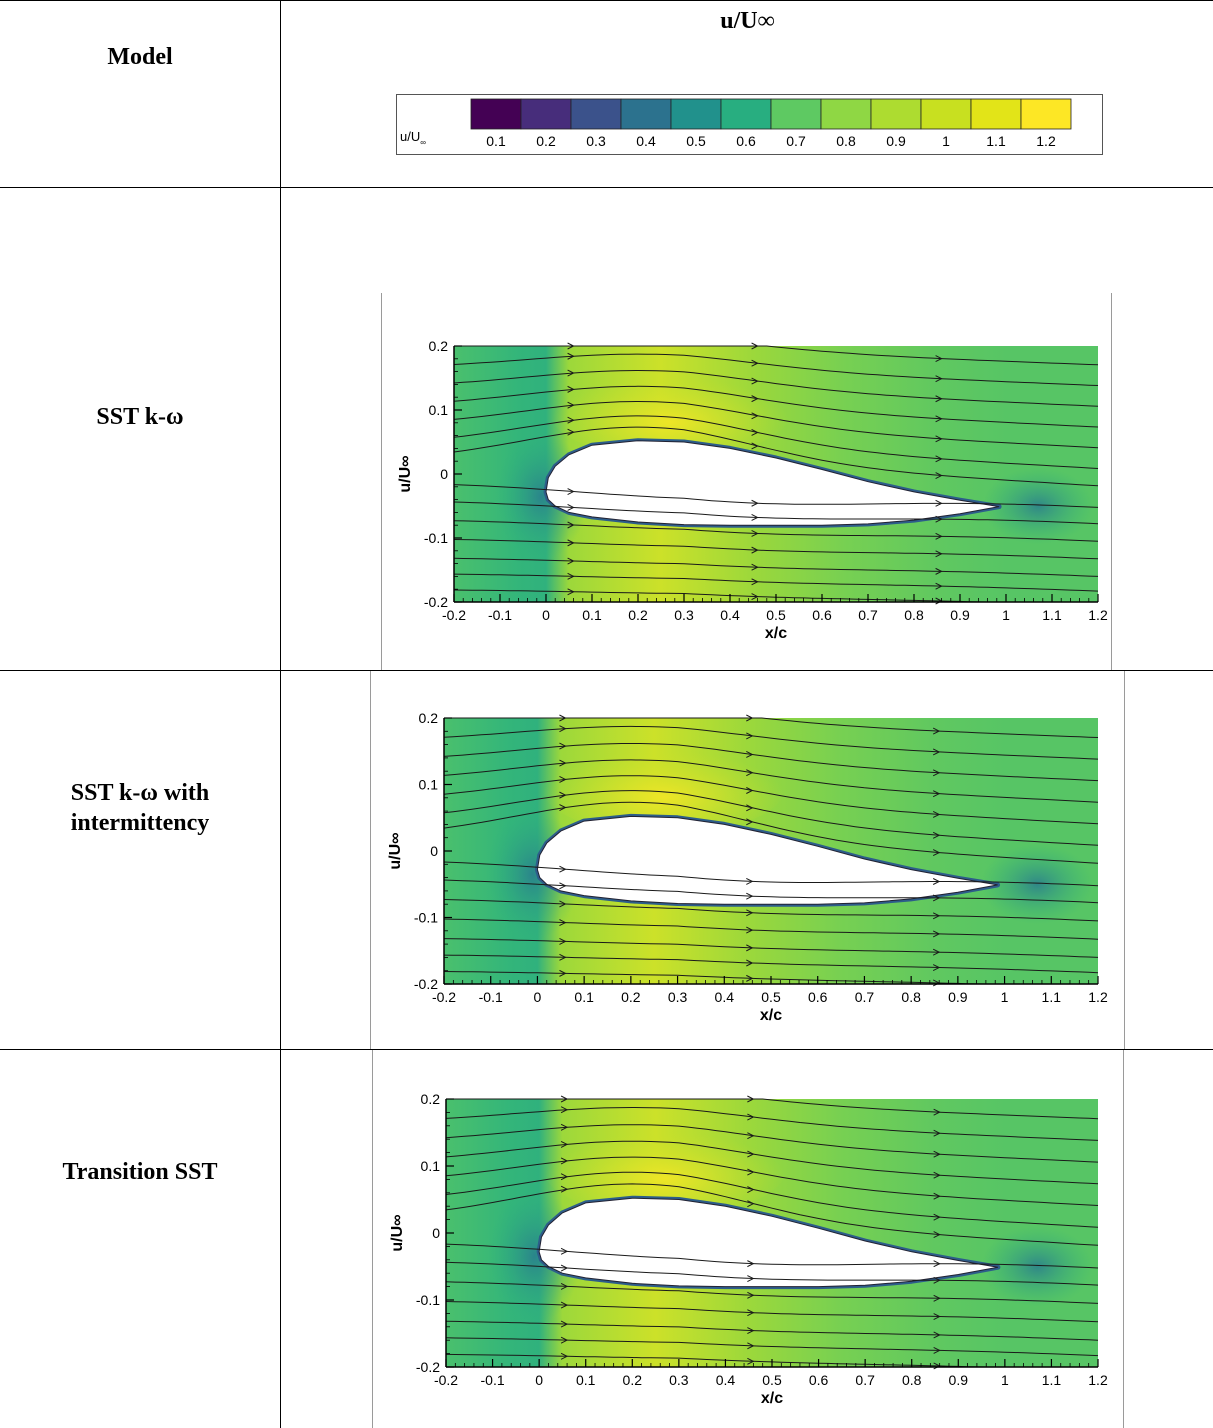 The width and height of the screenshot is (1213, 1428). I want to click on x-tick-label: 0.6, so click(819, 1380).